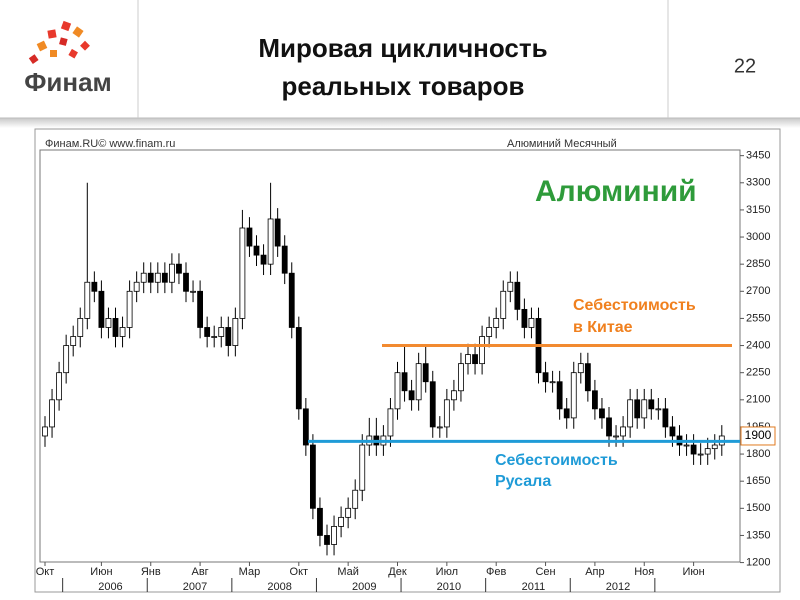 This screenshot has width=800, height=600. I want to click on x-tick-label: Сен, so click(545, 572).